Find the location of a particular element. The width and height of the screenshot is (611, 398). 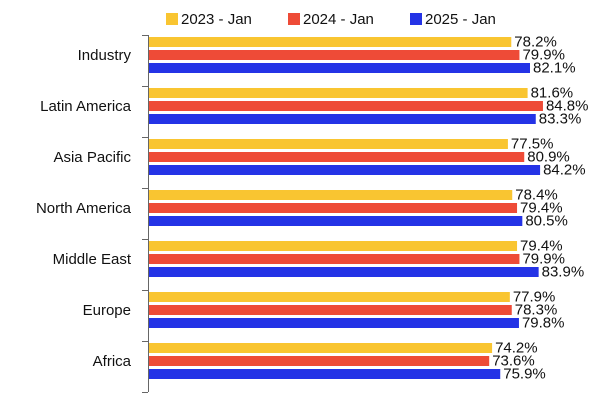

value-label-africa-2024-jan: 73.6% is located at coordinates (513, 361).